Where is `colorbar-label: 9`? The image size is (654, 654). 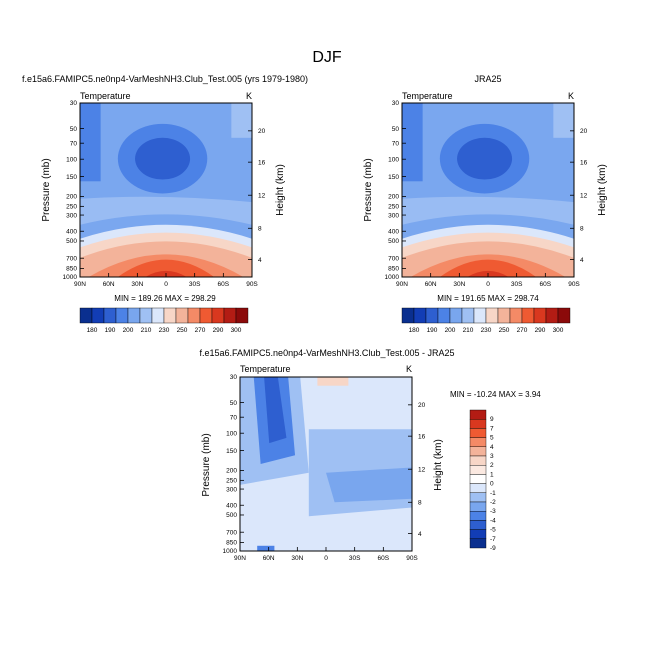 colorbar-label: 9 is located at coordinates (492, 419).